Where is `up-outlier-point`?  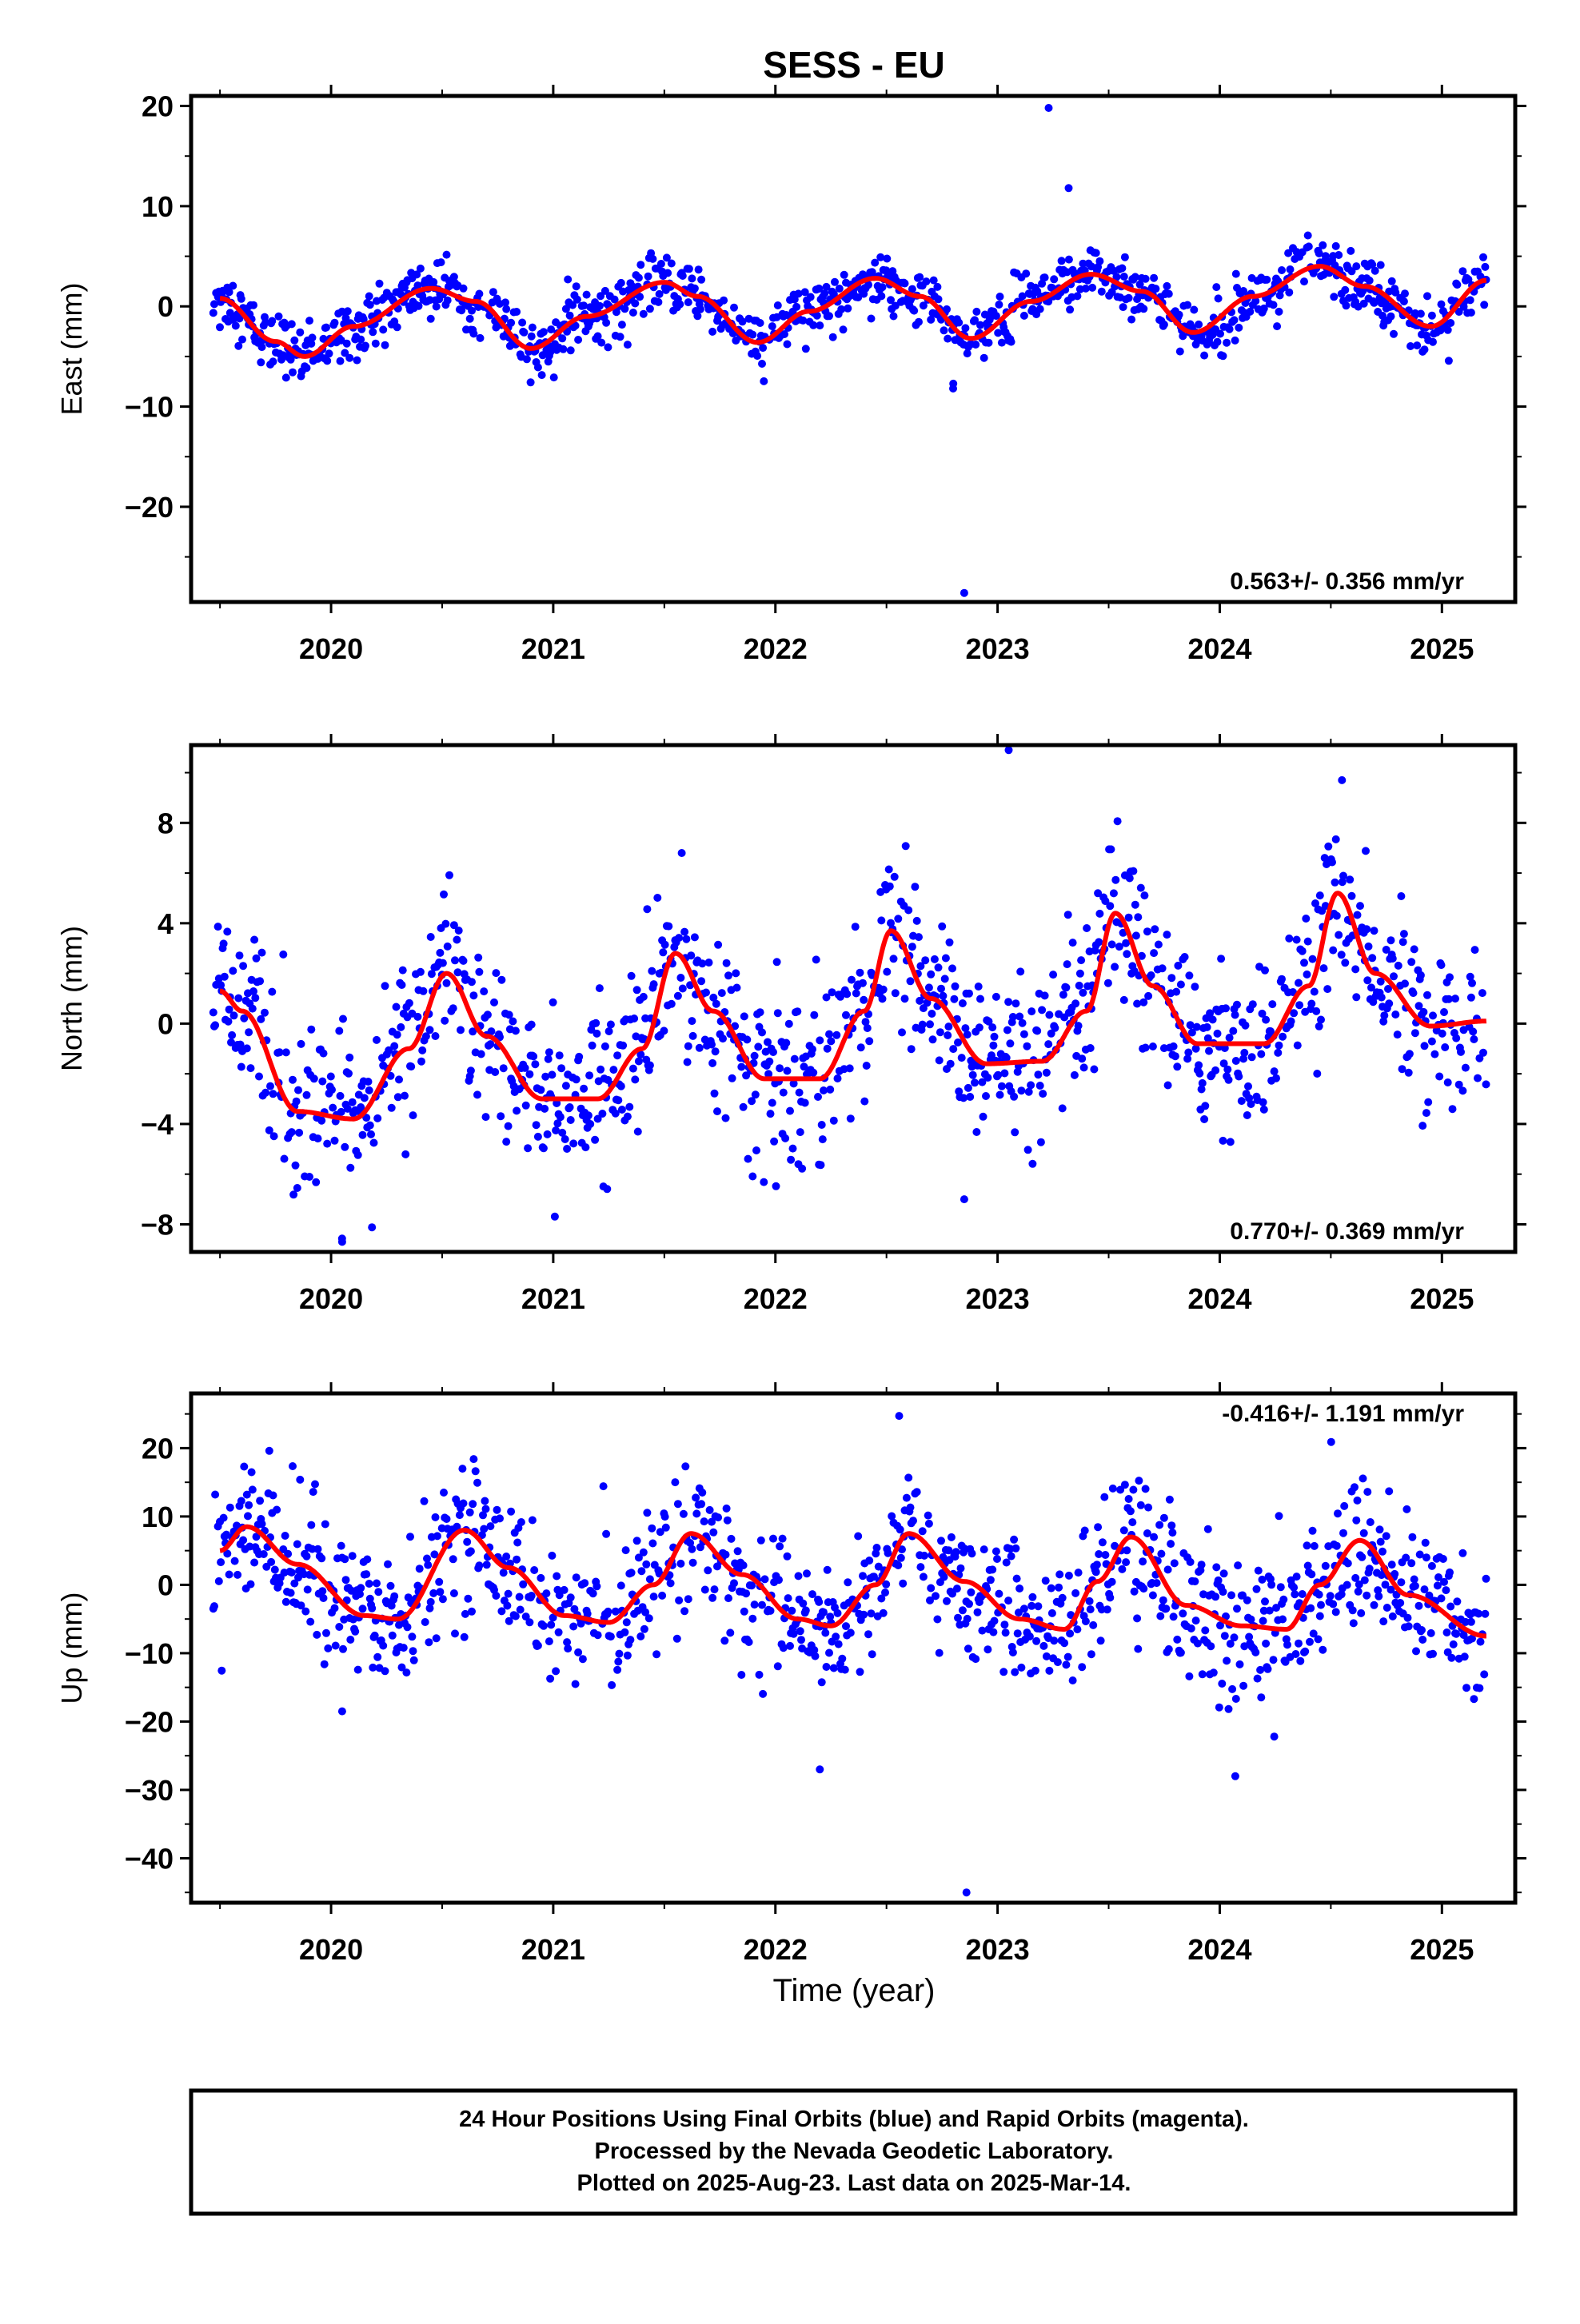
up-outlier-point is located at coordinates (341, 1711).